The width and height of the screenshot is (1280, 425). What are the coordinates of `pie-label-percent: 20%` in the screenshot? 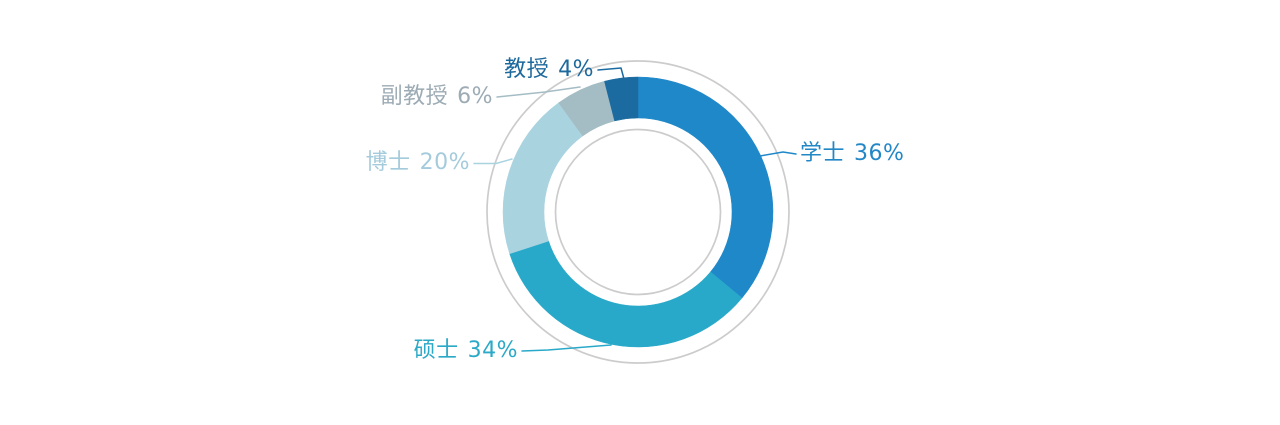 It's located at (444, 162).